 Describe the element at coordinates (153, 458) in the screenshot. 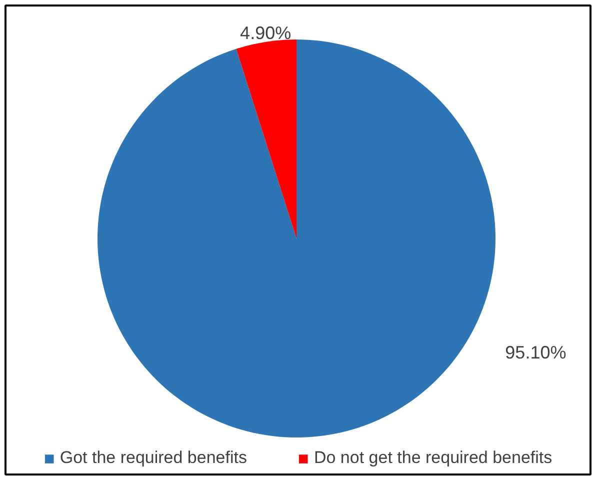

I see `legend-label: Got the required benefits` at that location.